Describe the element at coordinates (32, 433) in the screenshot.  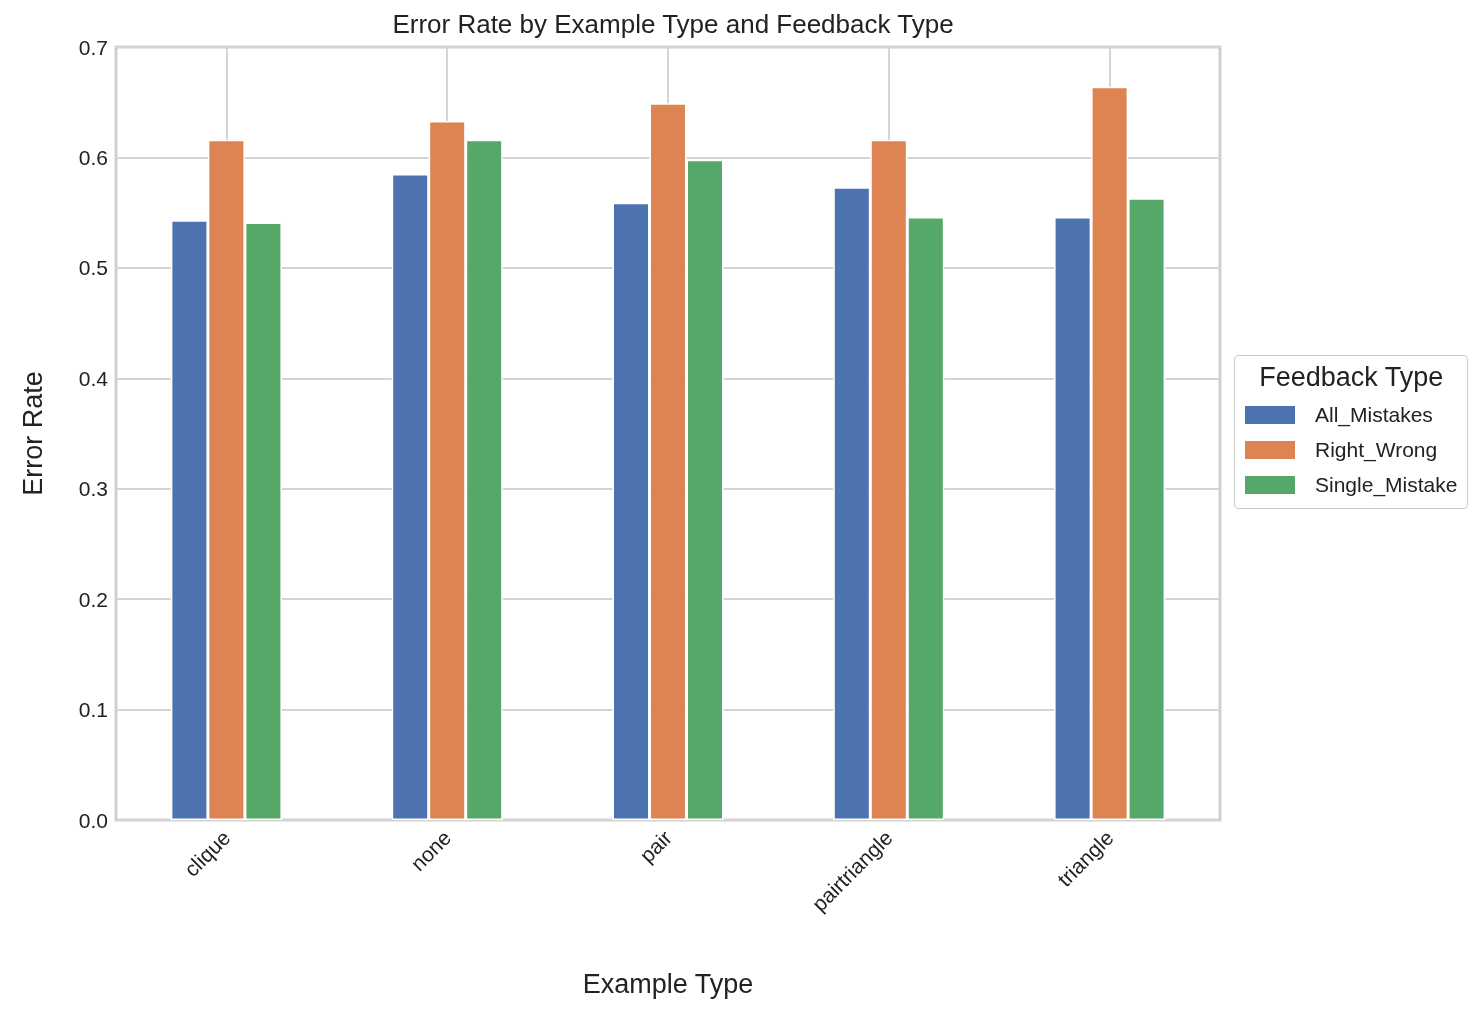
I see `y-axis-title: Error Rate` at that location.